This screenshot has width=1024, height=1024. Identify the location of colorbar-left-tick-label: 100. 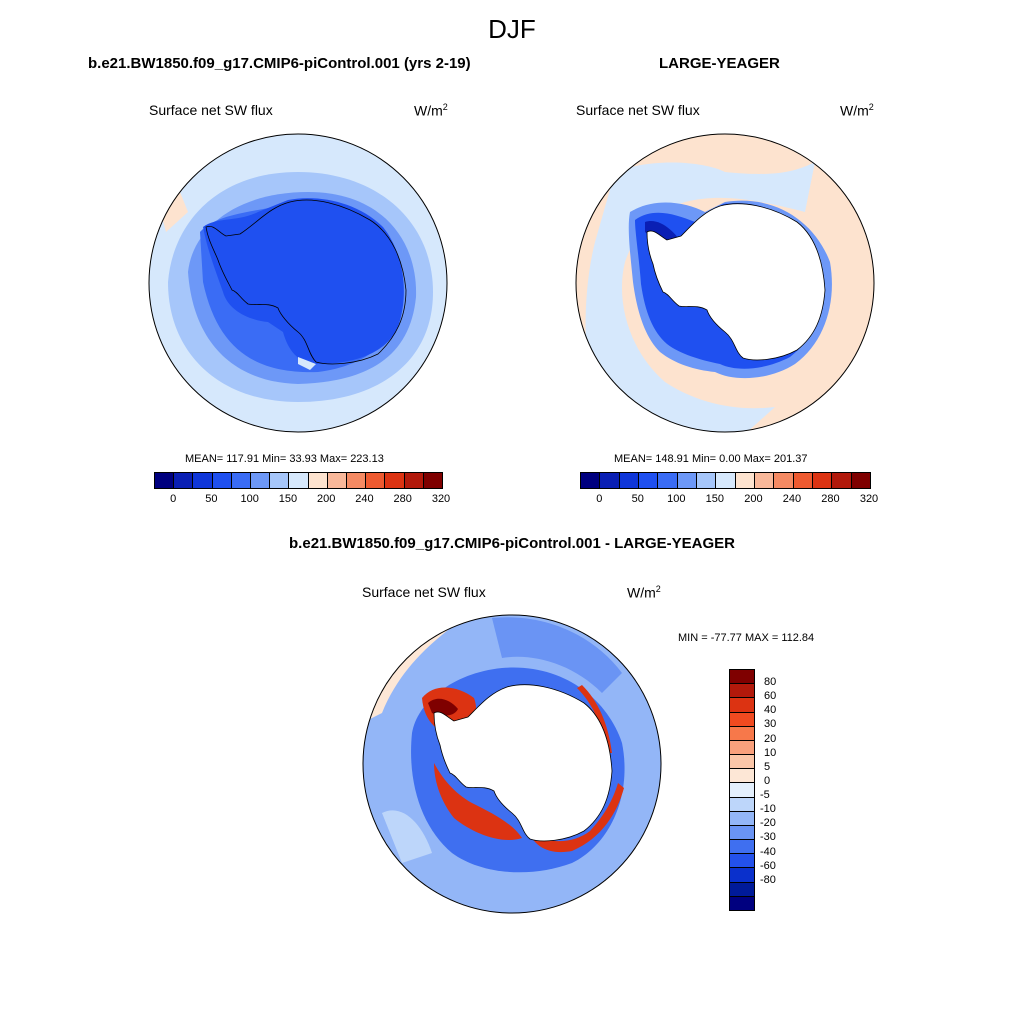
(249, 499).